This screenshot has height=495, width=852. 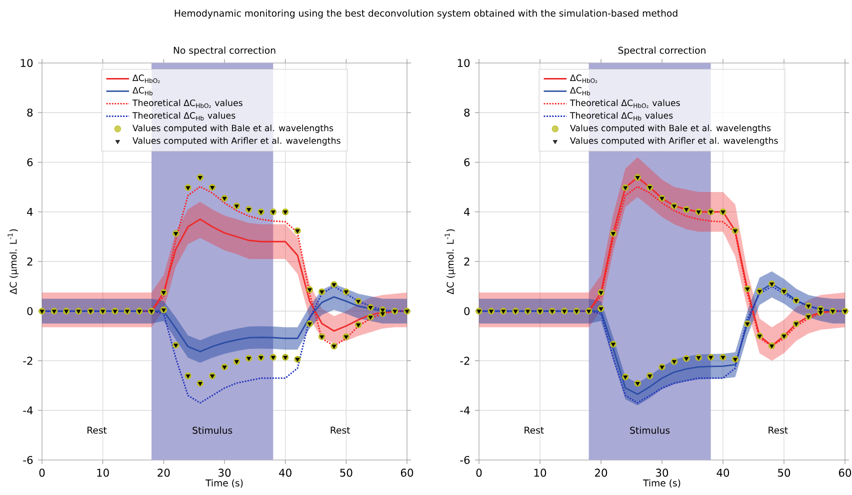 What do you see at coordinates (225, 51) in the screenshot?
I see `chart-title: No spectral correction` at bounding box center [225, 51].